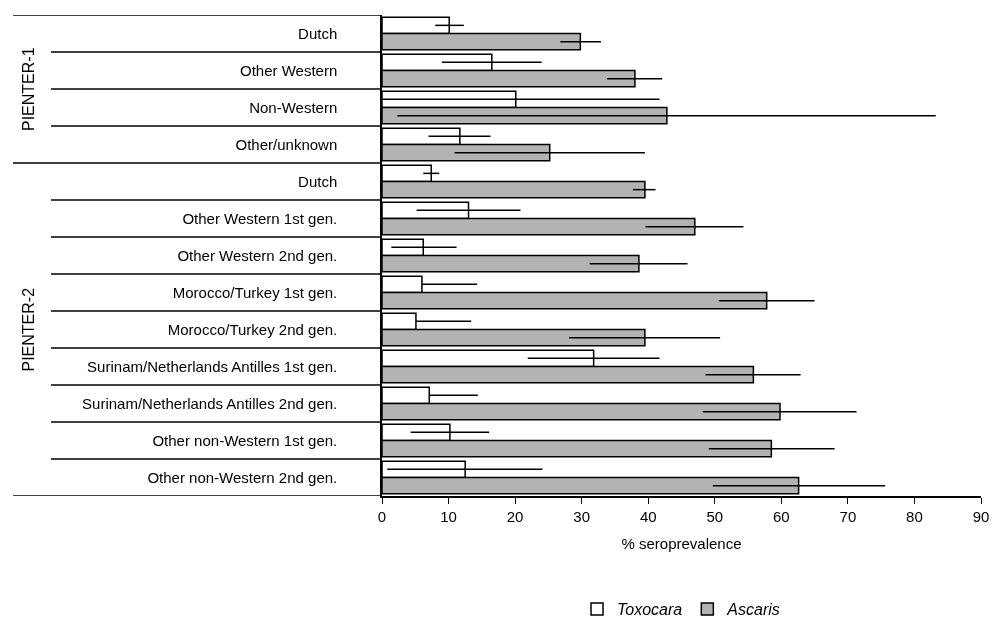 The width and height of the screenshot is (1003, 638). I want to click on text: PIENTER-1, so click(28, 89).